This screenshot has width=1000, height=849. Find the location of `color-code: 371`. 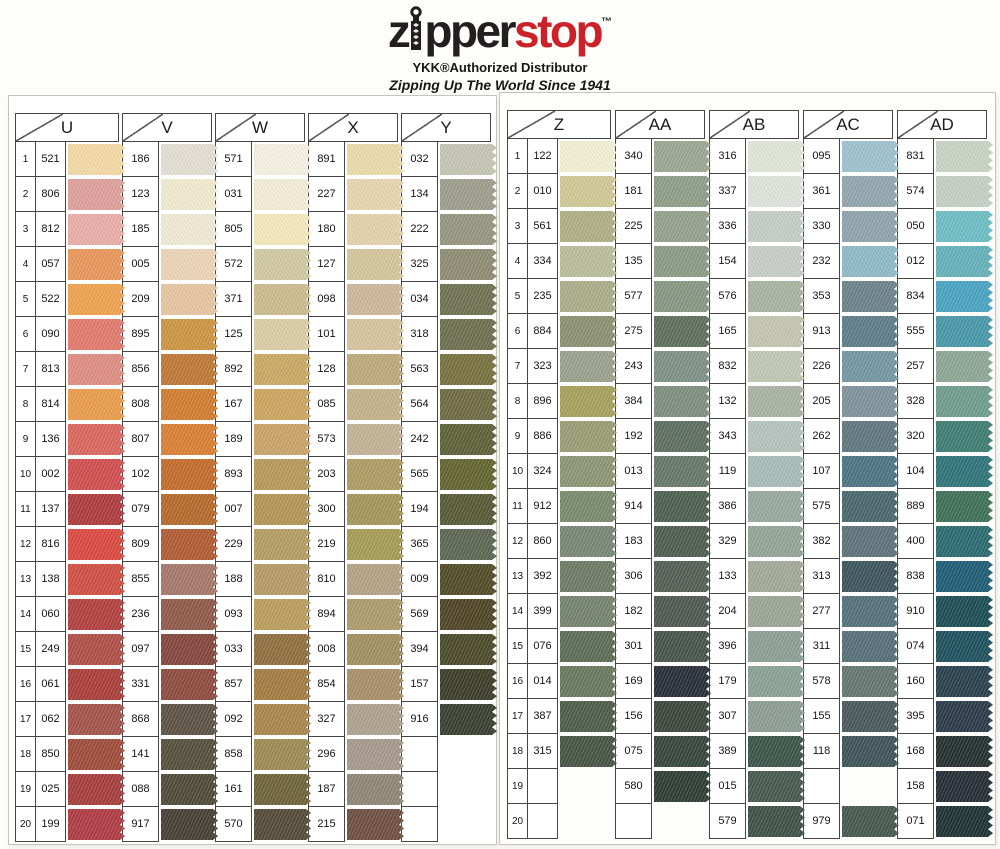

color-code: 371 is located at coordinates (234, 299).